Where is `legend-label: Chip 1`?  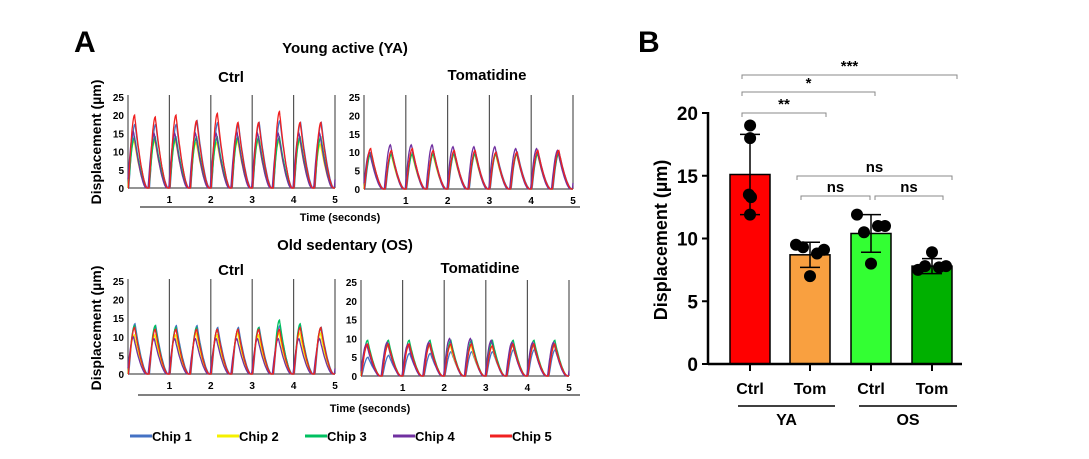
legend-label: Chip 1 is located at coordinates (172, 436).